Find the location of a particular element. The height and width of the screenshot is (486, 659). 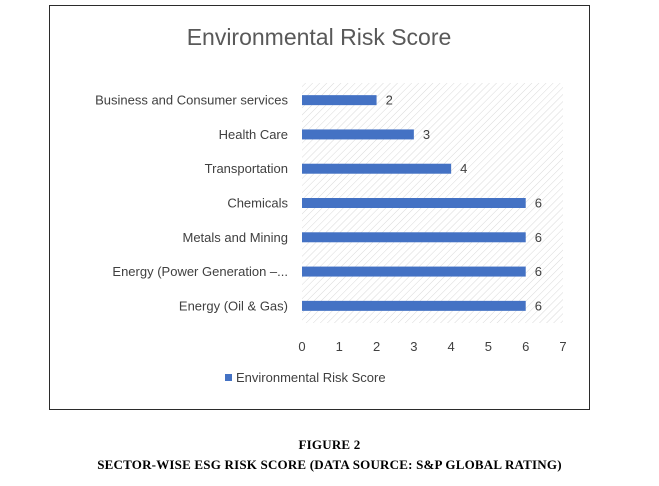

data-label: 4 is located at coordinates (463, 168).